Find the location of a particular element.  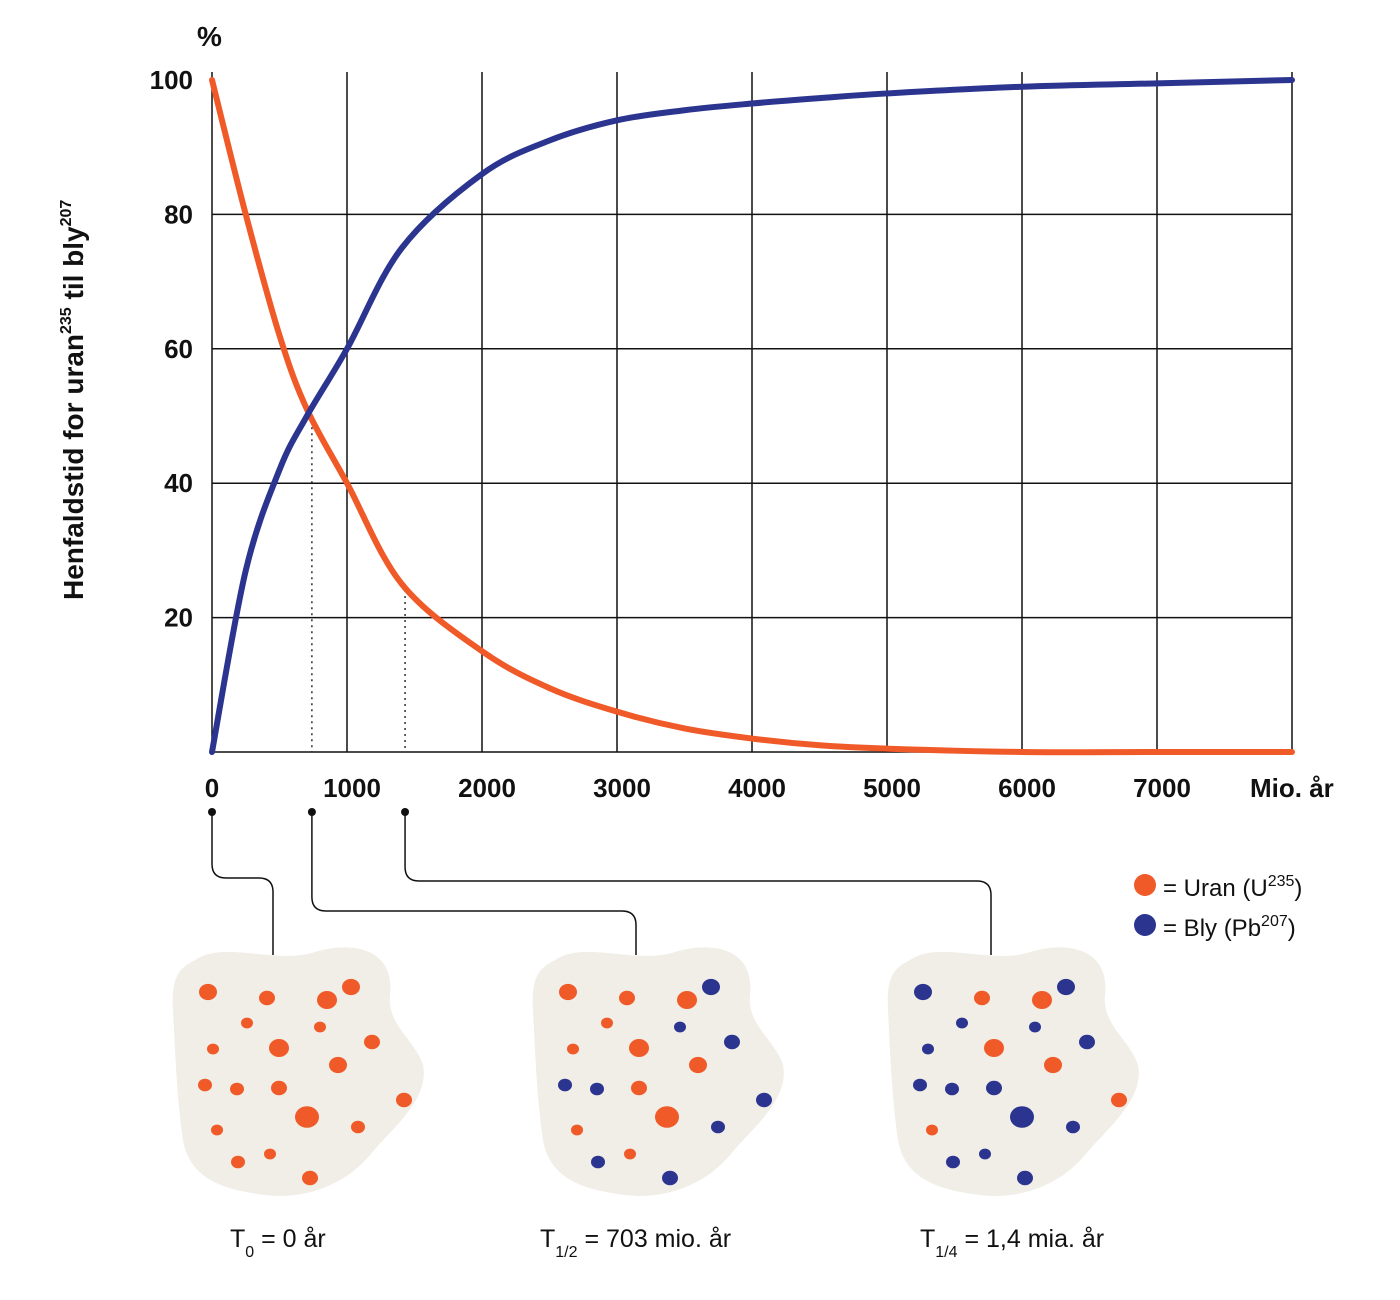

sample-t-half is located at coordinates (658, 1071).